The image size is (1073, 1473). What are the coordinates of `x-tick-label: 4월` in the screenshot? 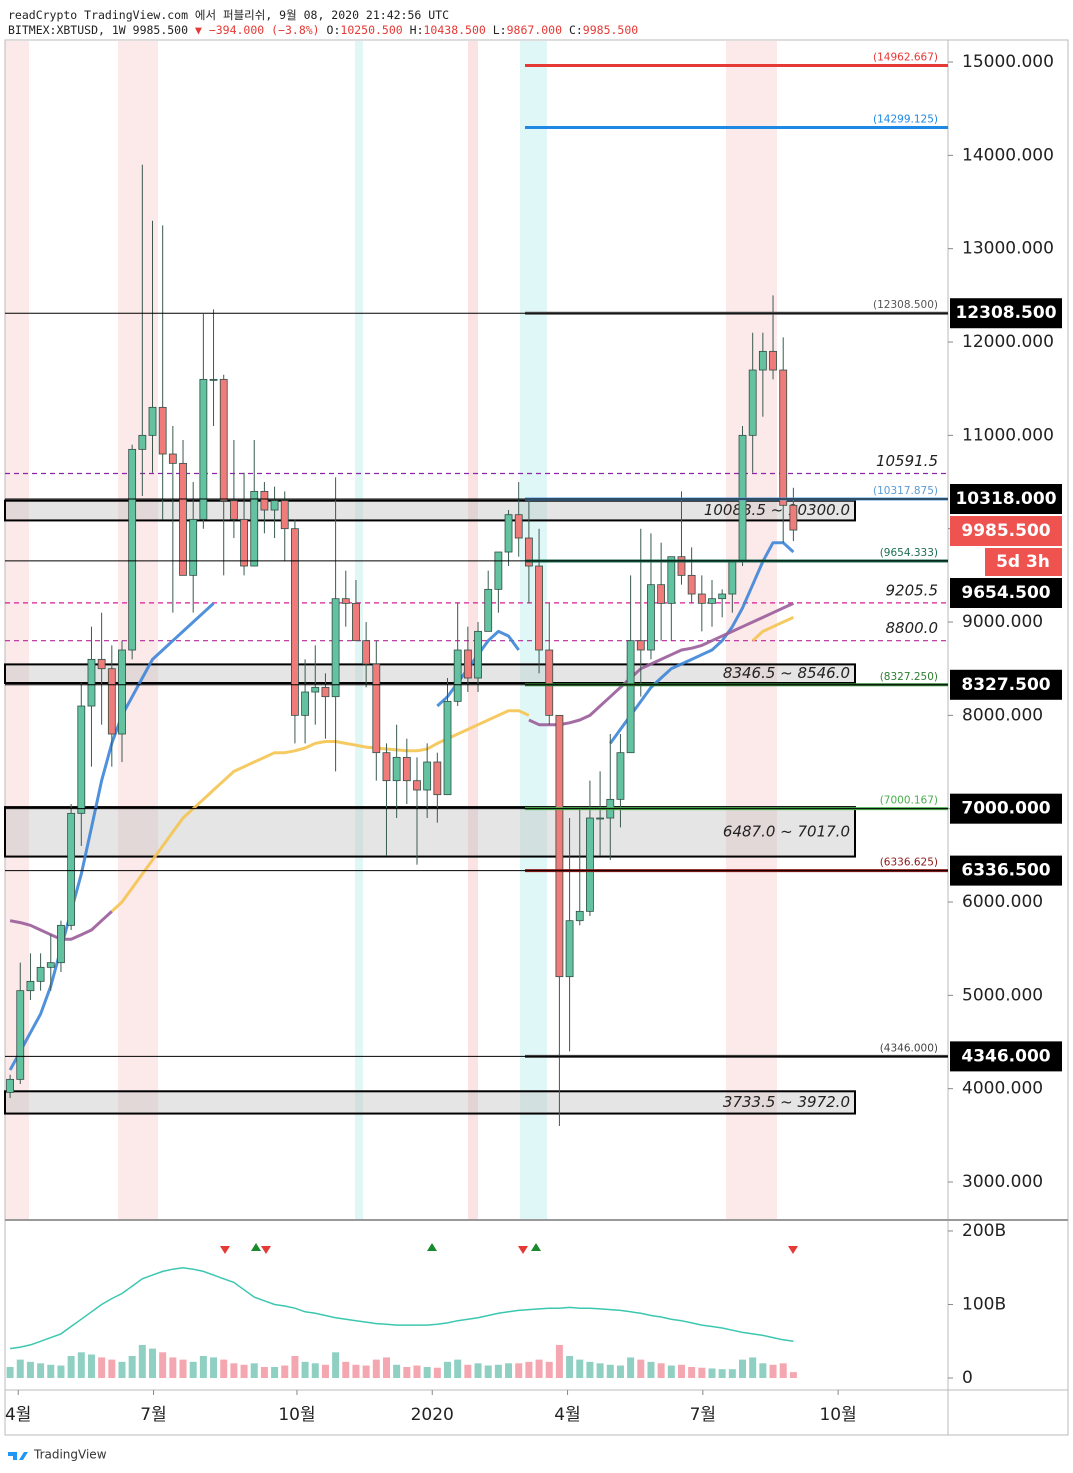 It's located at (18, 1415).